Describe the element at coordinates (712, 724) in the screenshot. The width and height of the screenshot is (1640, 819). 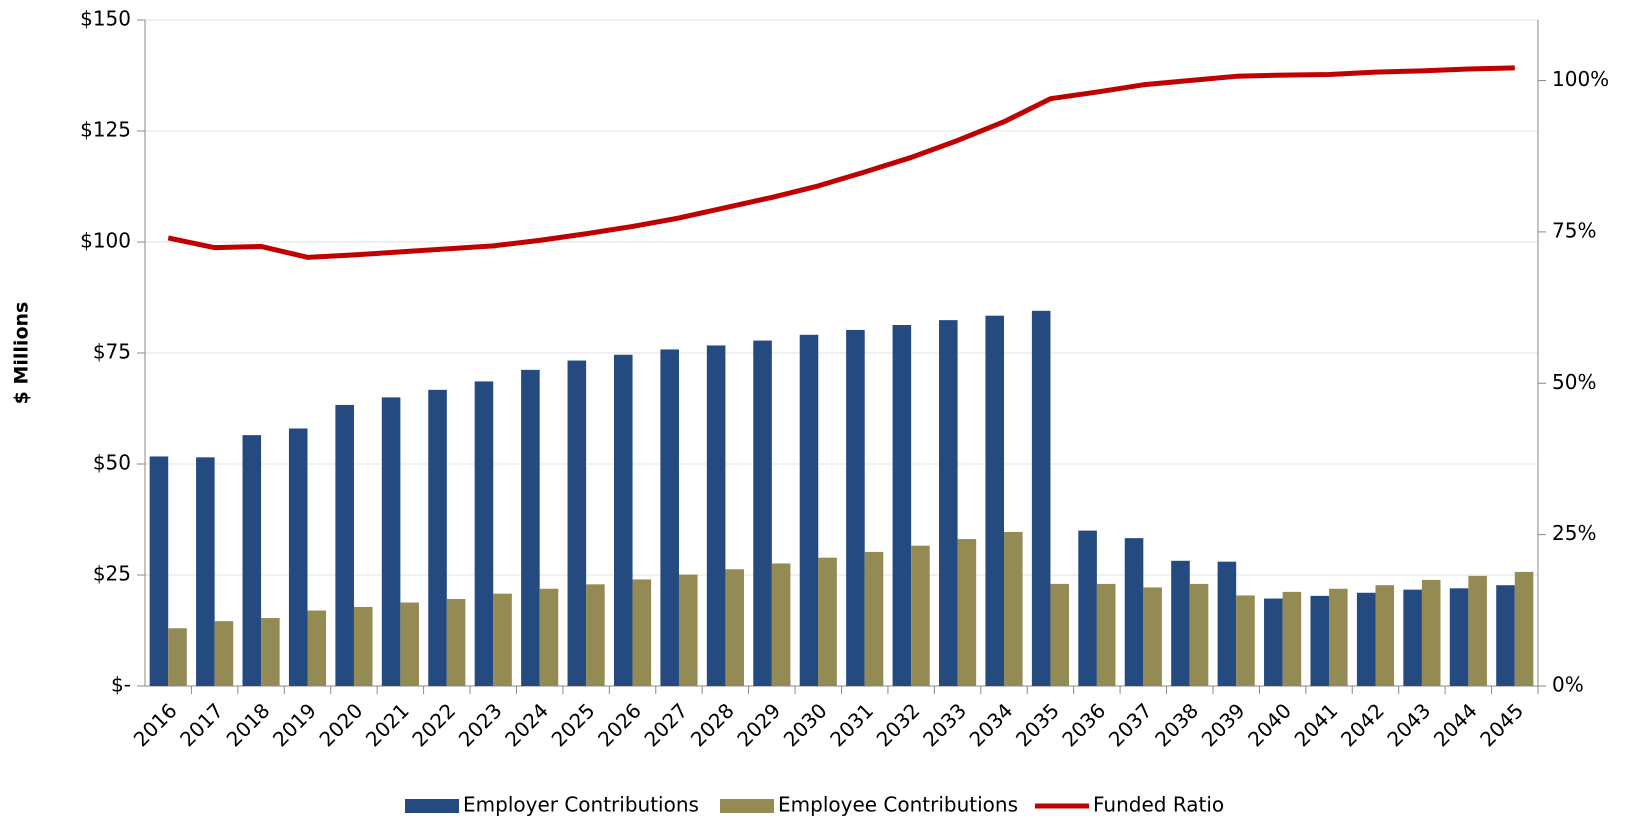
I see `x-tick-label: 2028` at that location.